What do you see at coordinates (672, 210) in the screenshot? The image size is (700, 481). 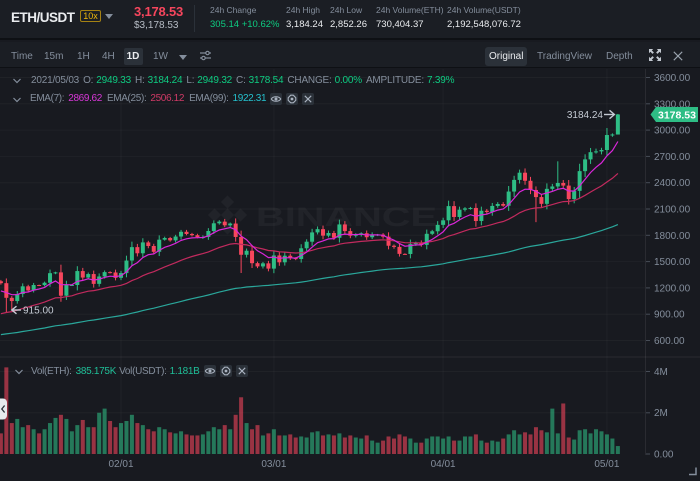 I see `svg-text: 2100.00` at bounding box center [672, 210].